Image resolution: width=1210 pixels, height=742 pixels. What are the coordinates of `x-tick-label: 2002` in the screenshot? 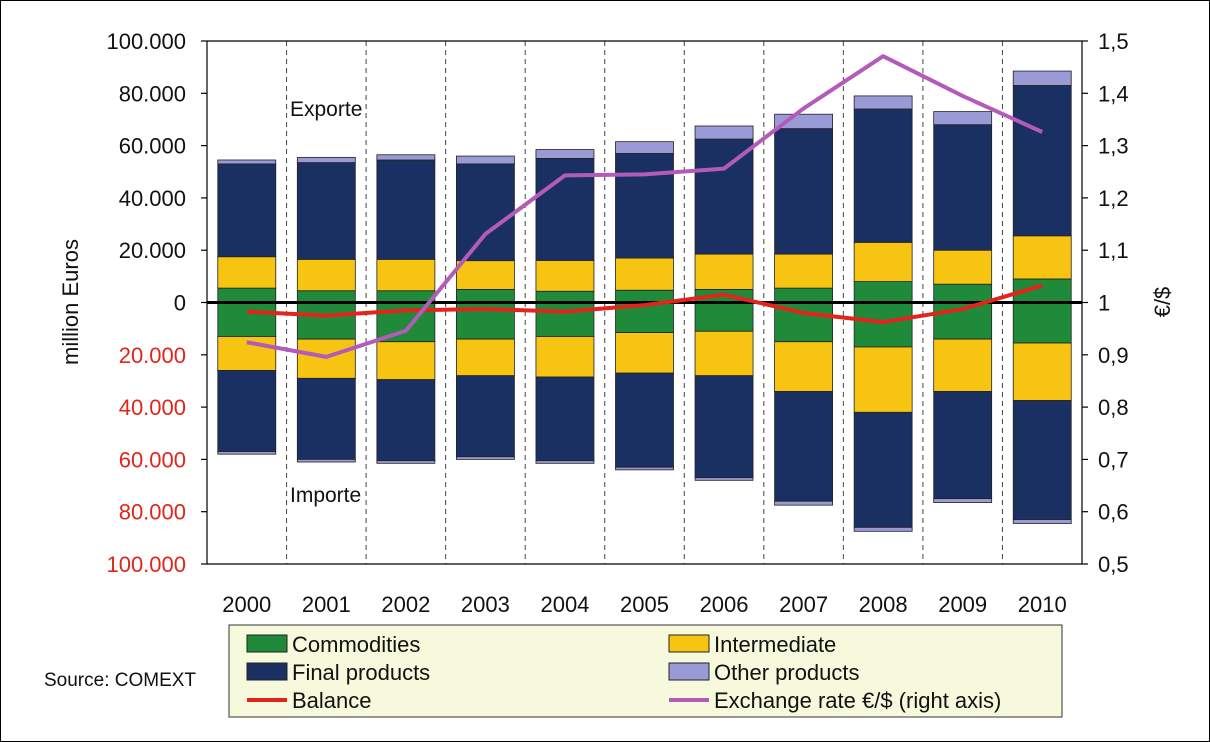 It's located at (405, 604).